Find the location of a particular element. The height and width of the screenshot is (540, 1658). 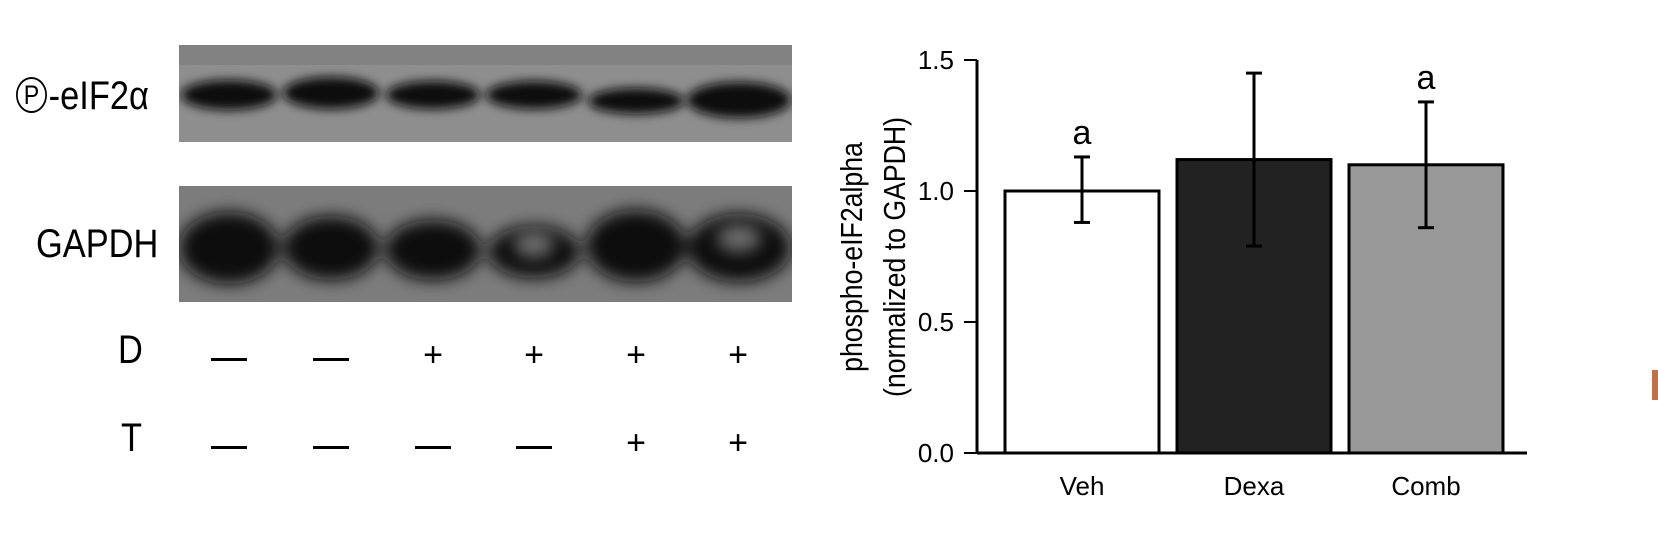

treatment-t-label: T is located at coordinates (132, 438).